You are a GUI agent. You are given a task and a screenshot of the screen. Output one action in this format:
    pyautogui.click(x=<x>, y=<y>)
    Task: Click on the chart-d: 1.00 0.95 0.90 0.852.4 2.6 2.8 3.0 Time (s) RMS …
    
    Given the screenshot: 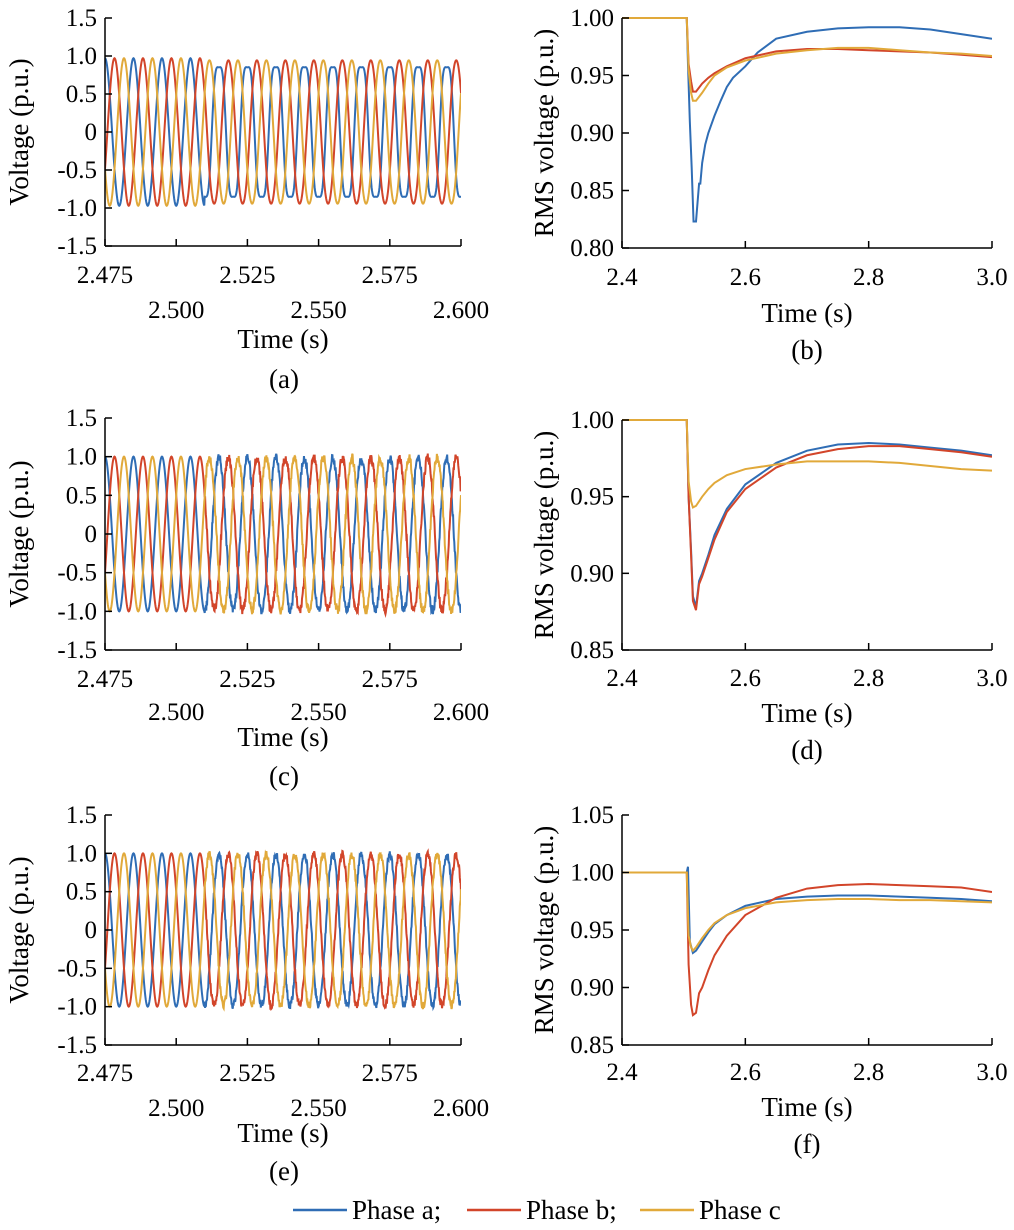 What is the action you would take?
    pyautogui.click(x=768, y=586)
    